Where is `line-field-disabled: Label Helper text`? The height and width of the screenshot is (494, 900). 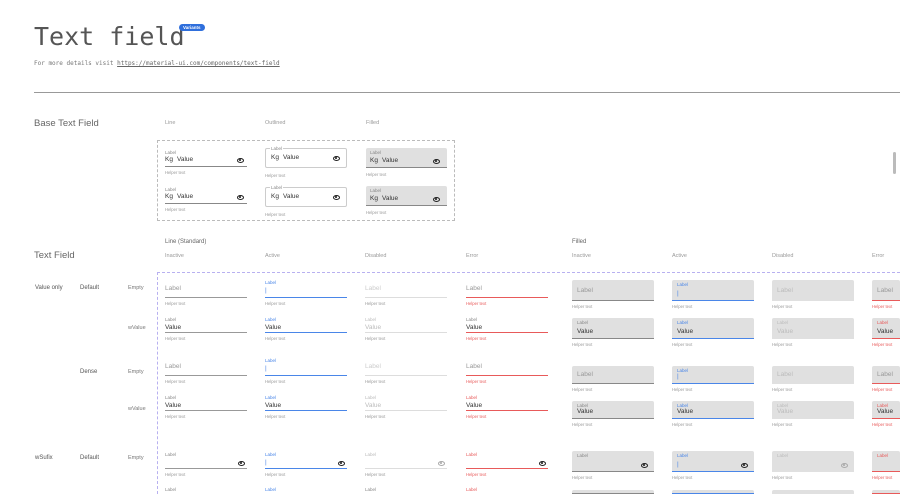 line-field-disabled: Label Helper text is located at coordinates (406, 292).